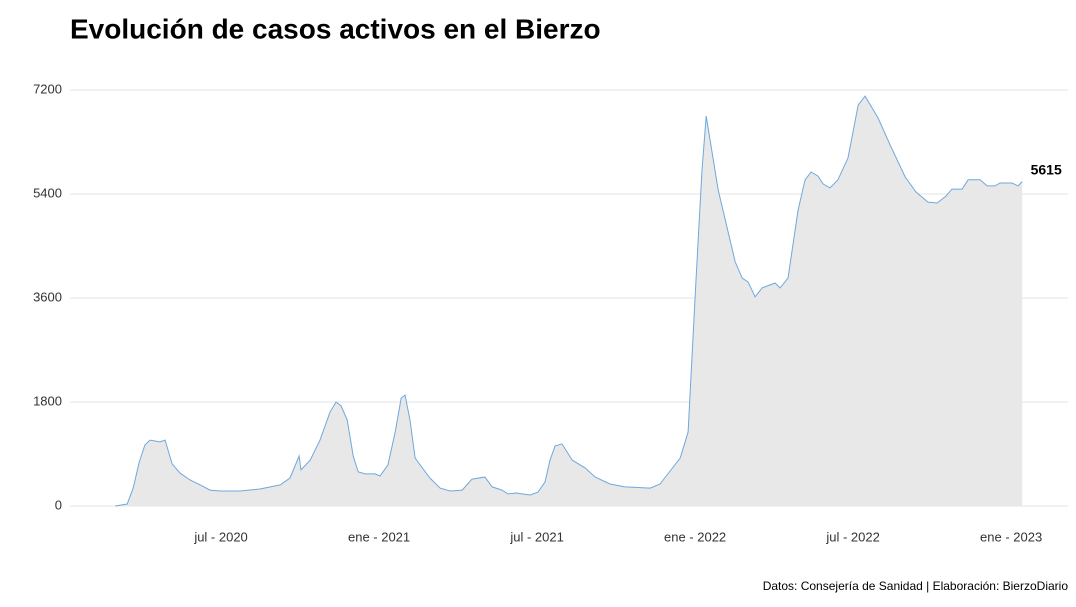 This screenshot has width=1076, height=607. Describe the element at coordinates (58, 504) in the screenshot. I see `y-tick-label: 0` at that location.